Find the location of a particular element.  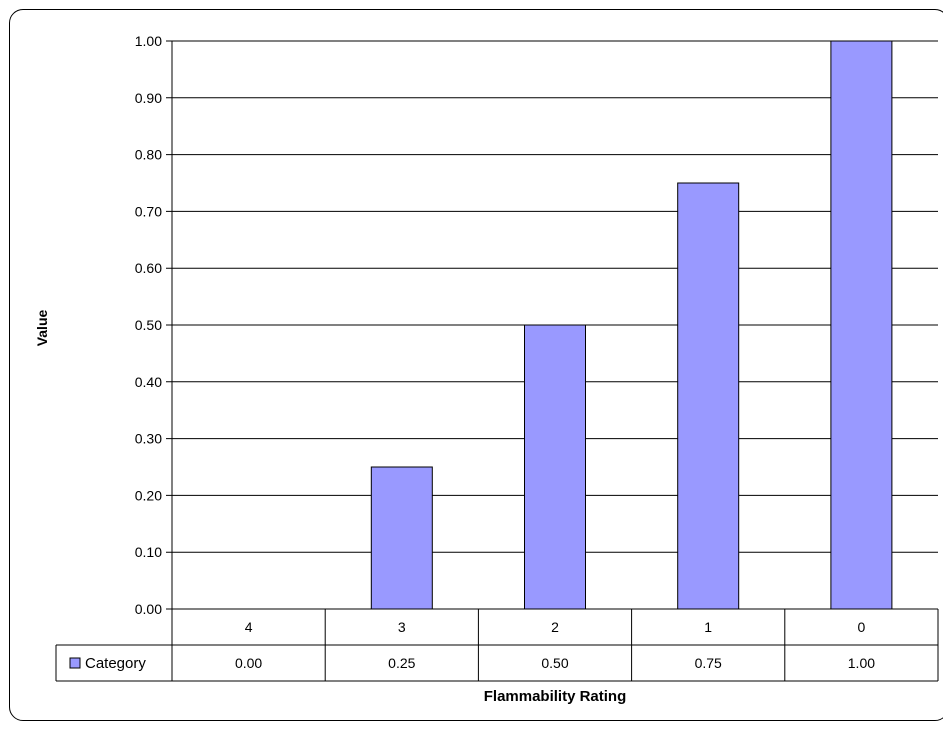

y-tick-label: 0.40 is located at coordinates (148, 382).